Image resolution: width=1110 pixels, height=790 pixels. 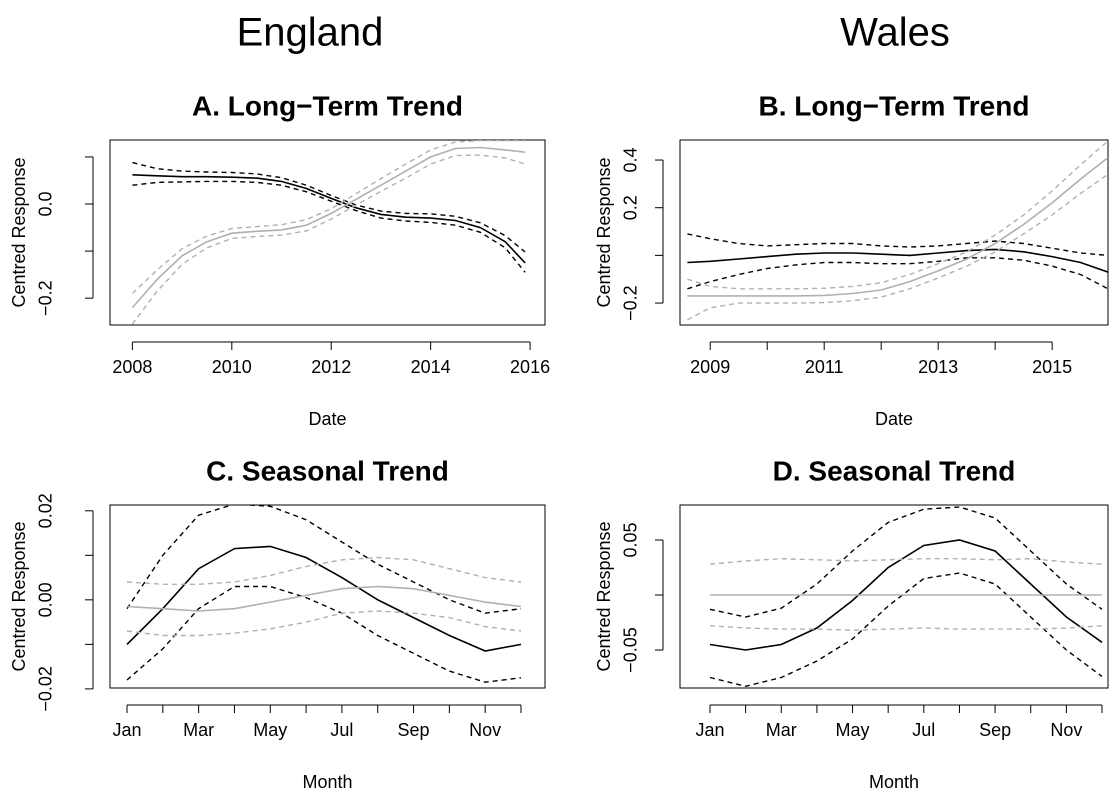 What do you see at coordinates (310, 33) in the screenshot?
I see `column-title: England` at bounding box center [310, 33].